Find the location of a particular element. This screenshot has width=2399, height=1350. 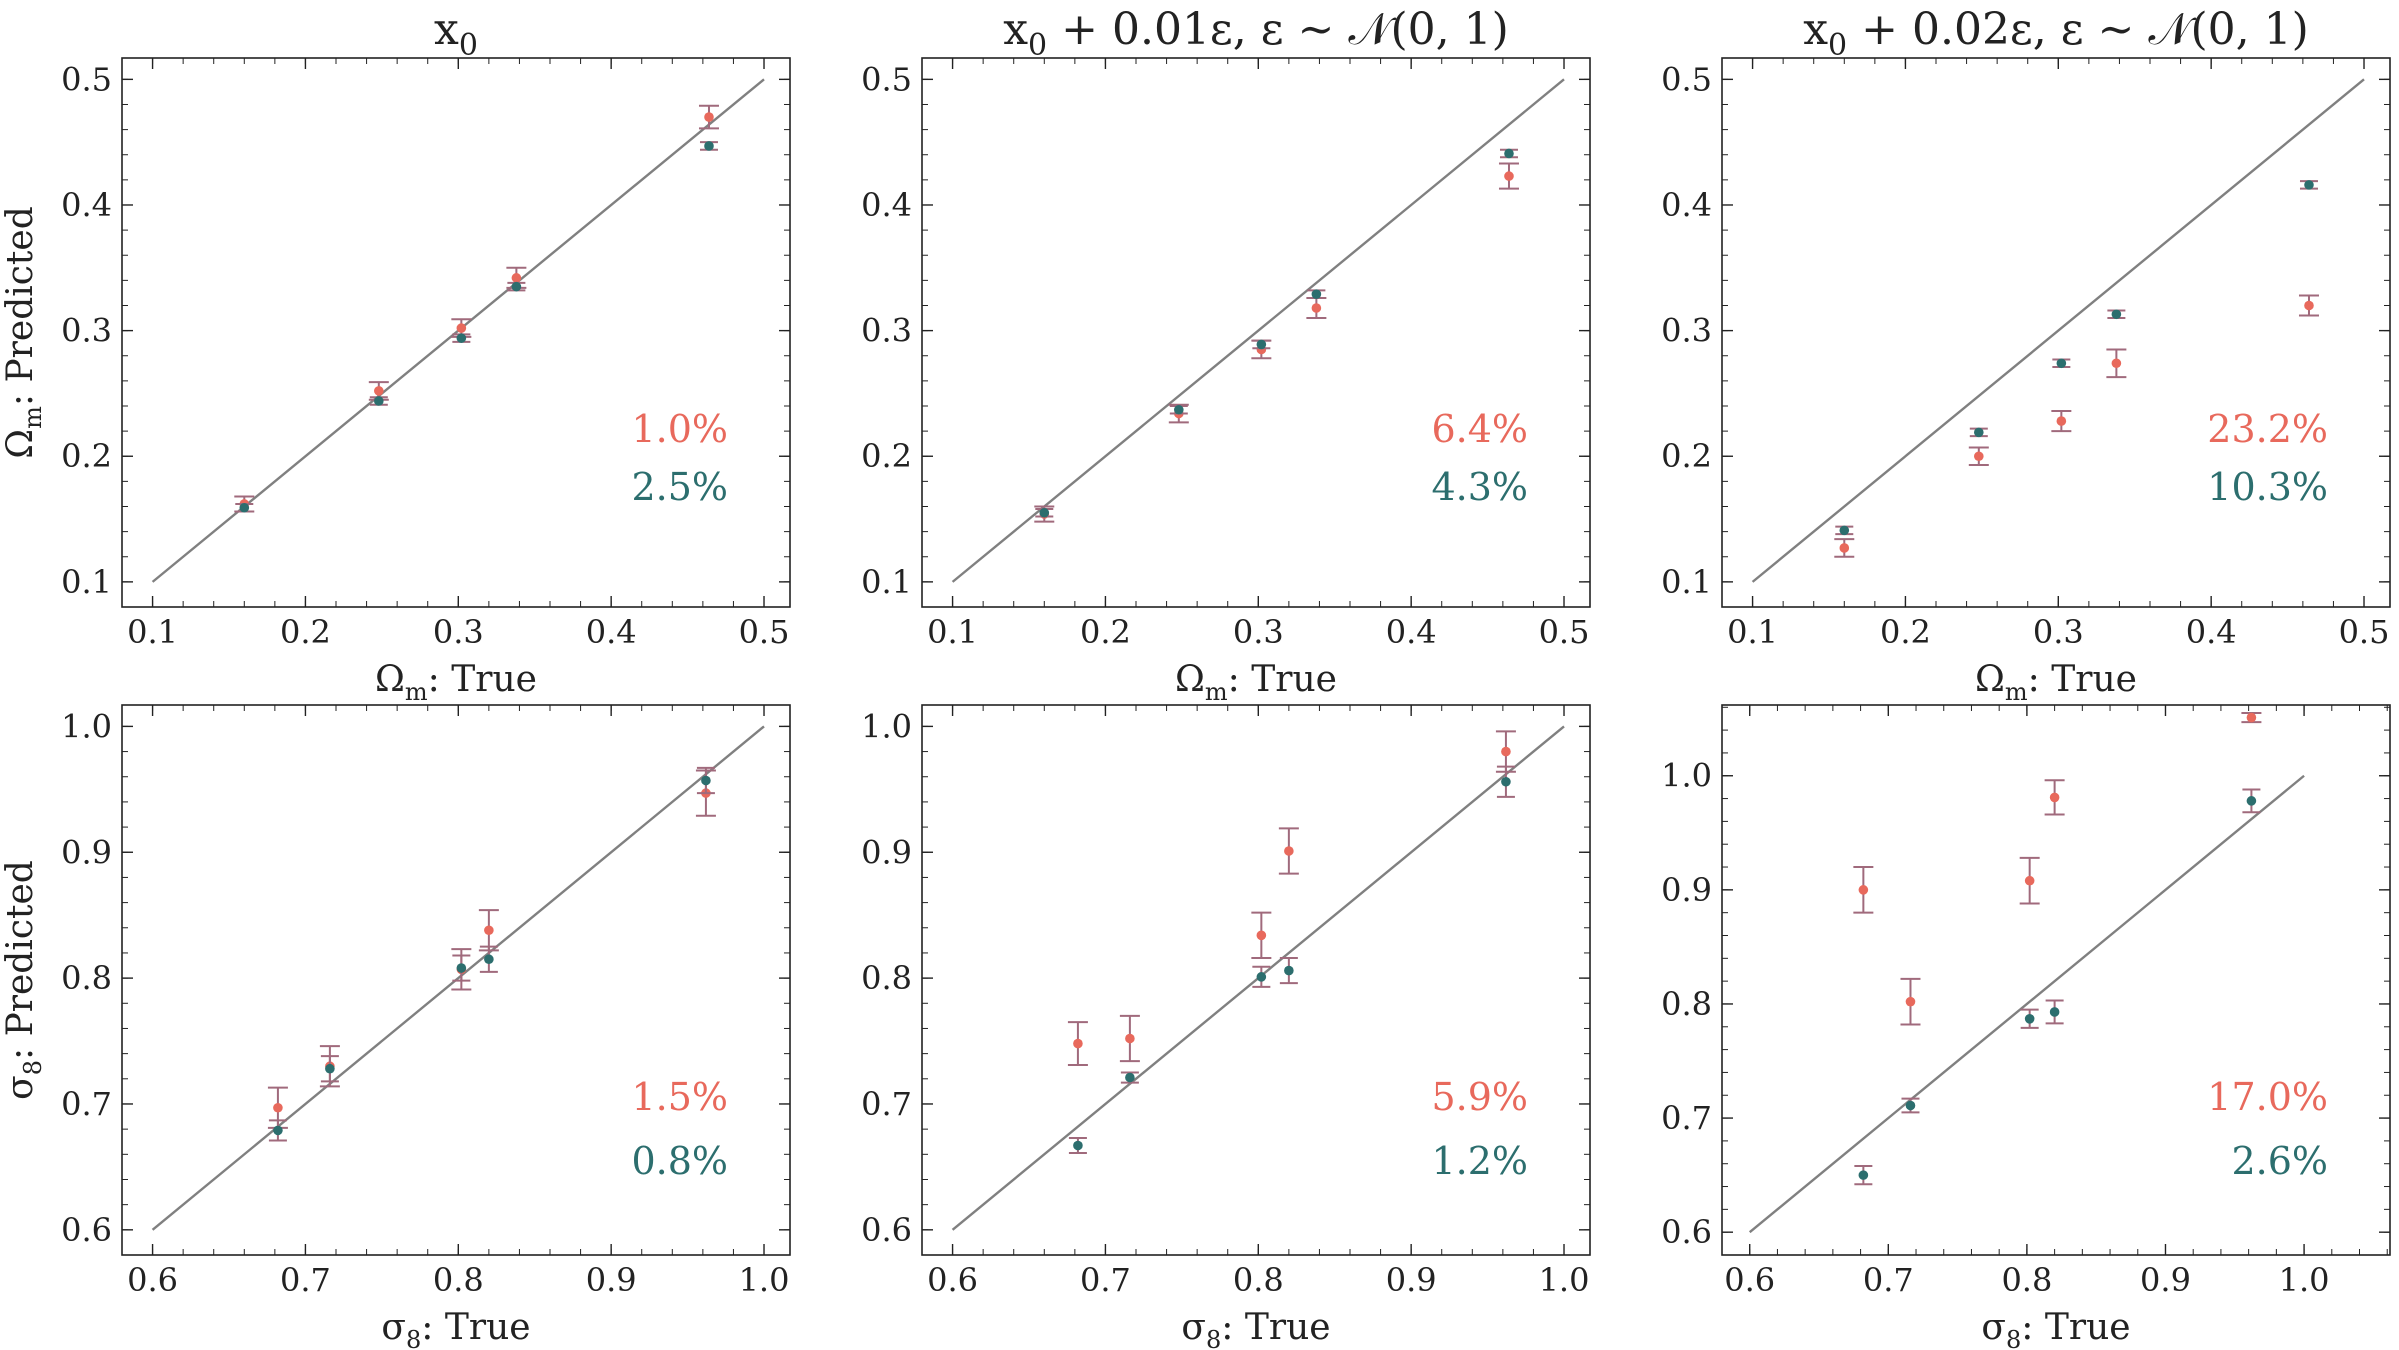

x-tick-label: 0.6 is located at coordinates (152, 1280).